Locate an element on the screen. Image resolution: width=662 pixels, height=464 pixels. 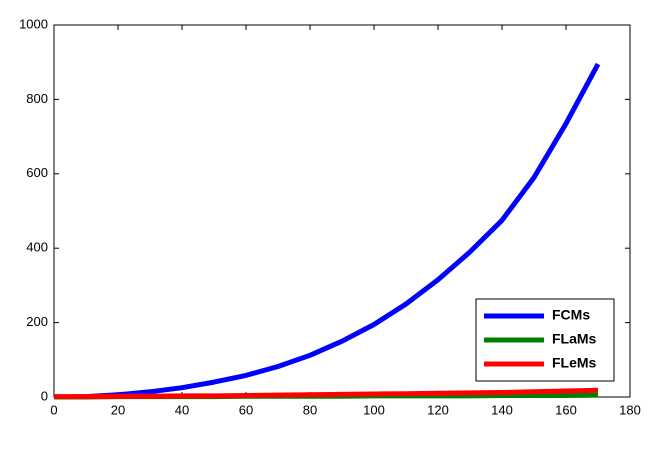
legend-label: FCMs is located at coordinates (571, 315).